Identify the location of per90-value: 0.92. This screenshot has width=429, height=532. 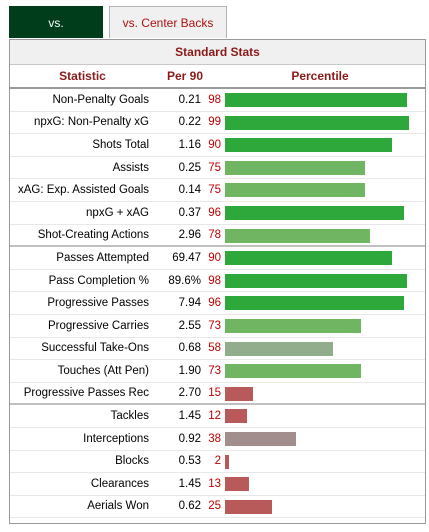
(189, 438).